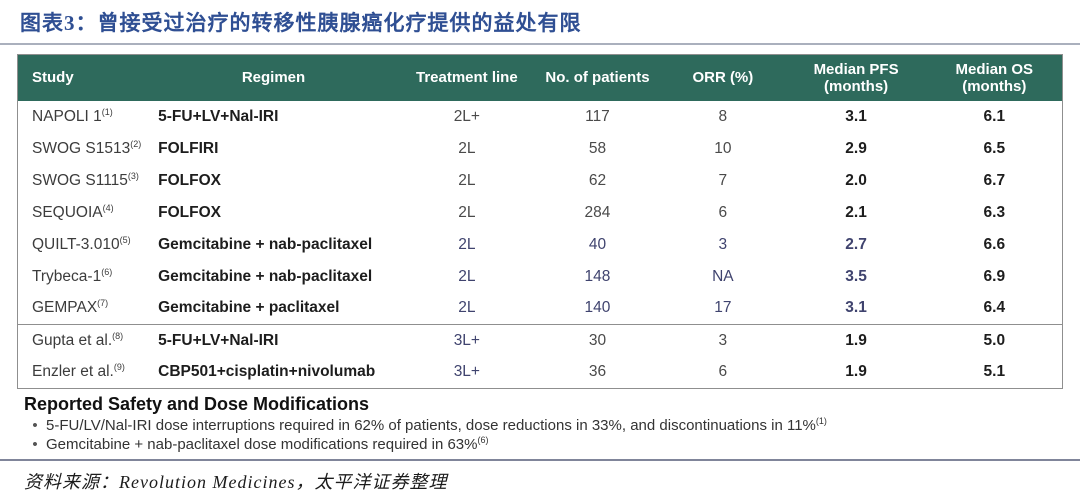 The image size is (1080, 496). Describe the element at coordinates (597, 244) in the screenshot. I see `patients-cell: 40` at that location.